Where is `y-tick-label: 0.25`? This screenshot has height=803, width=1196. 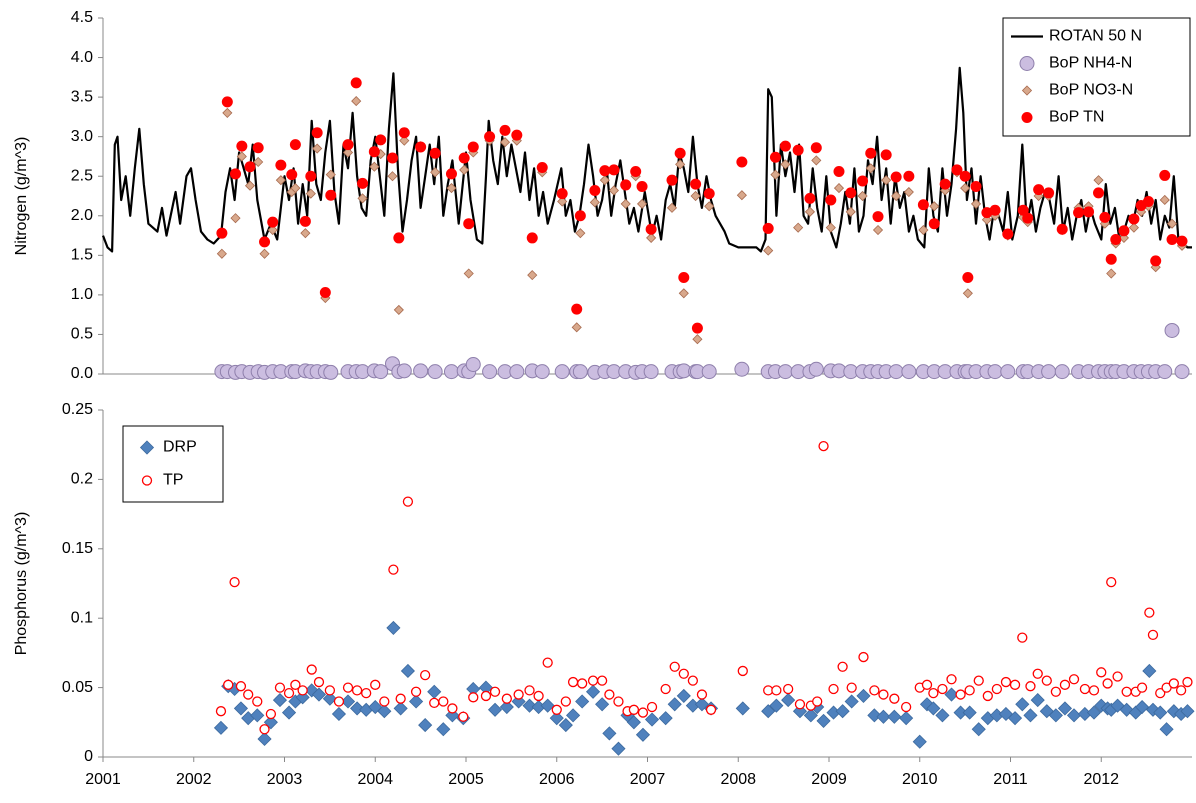 y-tick-label: 0.25 is located at coordinates (77, 409).